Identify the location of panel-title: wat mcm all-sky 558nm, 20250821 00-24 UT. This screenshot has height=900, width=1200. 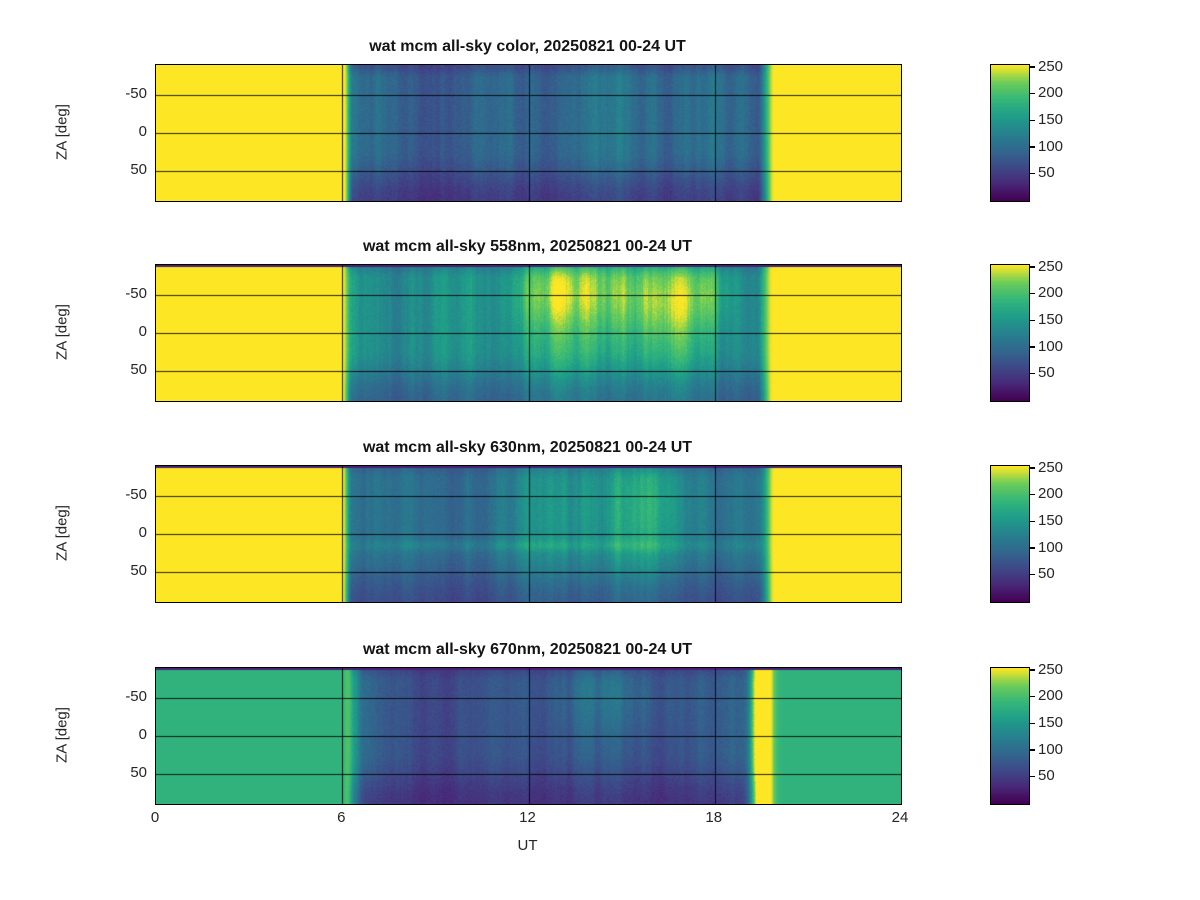
(527, 246).